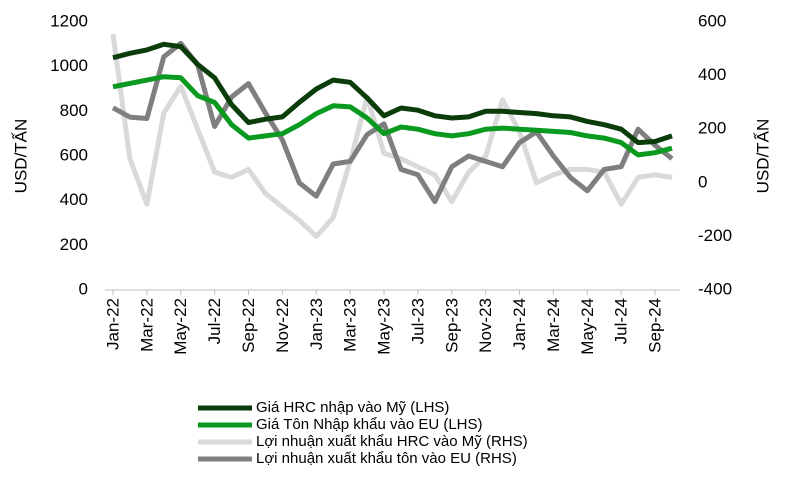 Image resolution: width=785 pixels, height=480 pixels. I want to click on x-tick-label: Mar-23, so click(350, 325).